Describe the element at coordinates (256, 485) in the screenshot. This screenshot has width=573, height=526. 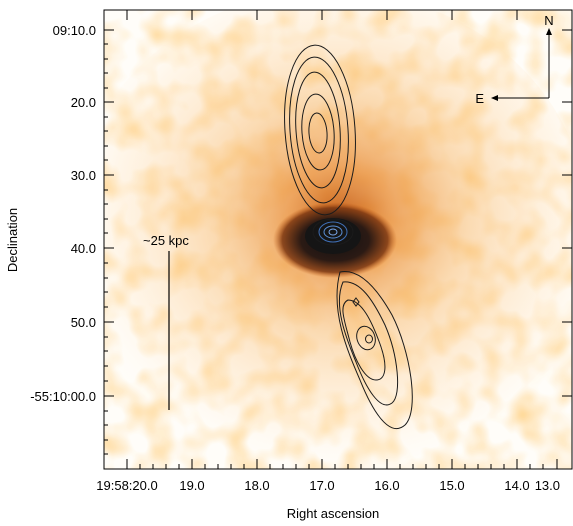
I see `x-tick-label: 18.0` at that location.